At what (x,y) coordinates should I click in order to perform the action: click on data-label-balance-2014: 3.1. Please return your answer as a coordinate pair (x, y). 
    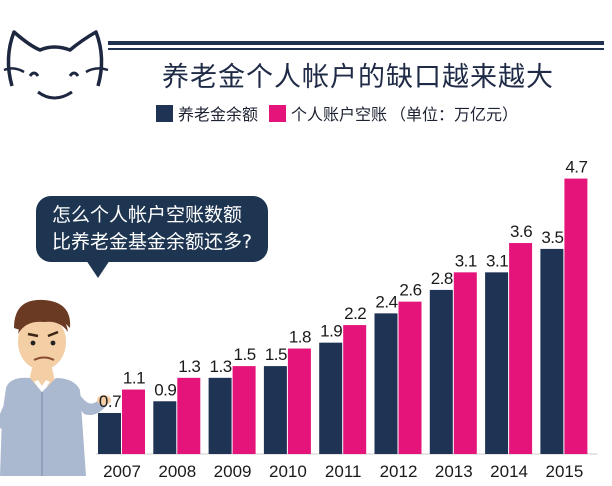
    Looking at the image, I should click on (497, 260).